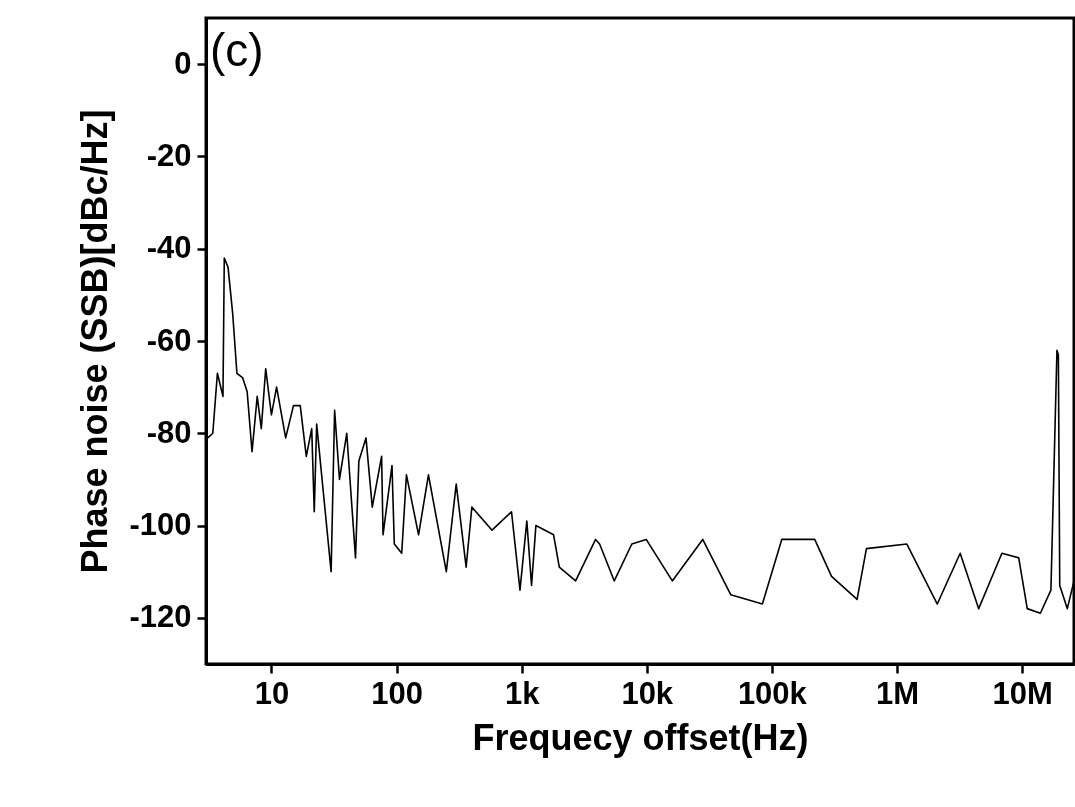 This screenshot has width=1075, height=807. I want to click on x-tick-label: 1M, so click(897, 693).